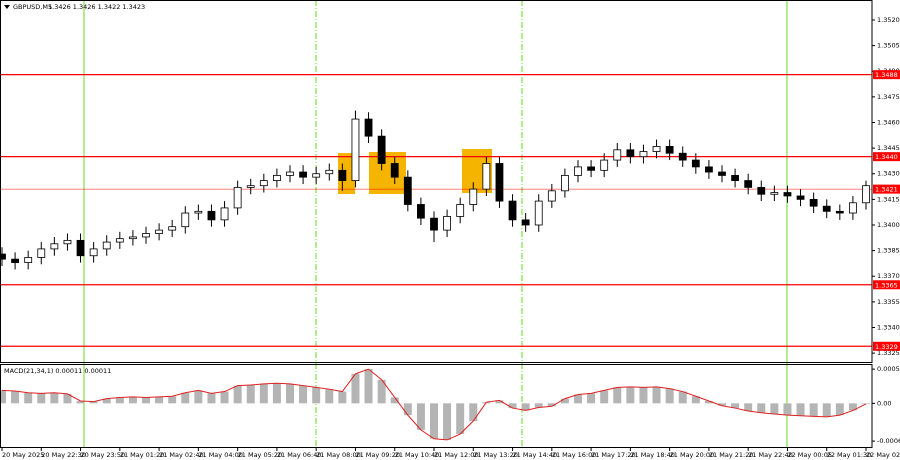 This screenshot has width=900, height=460. I want to click on y-tick-label: 1.3505, so click(888, 46).